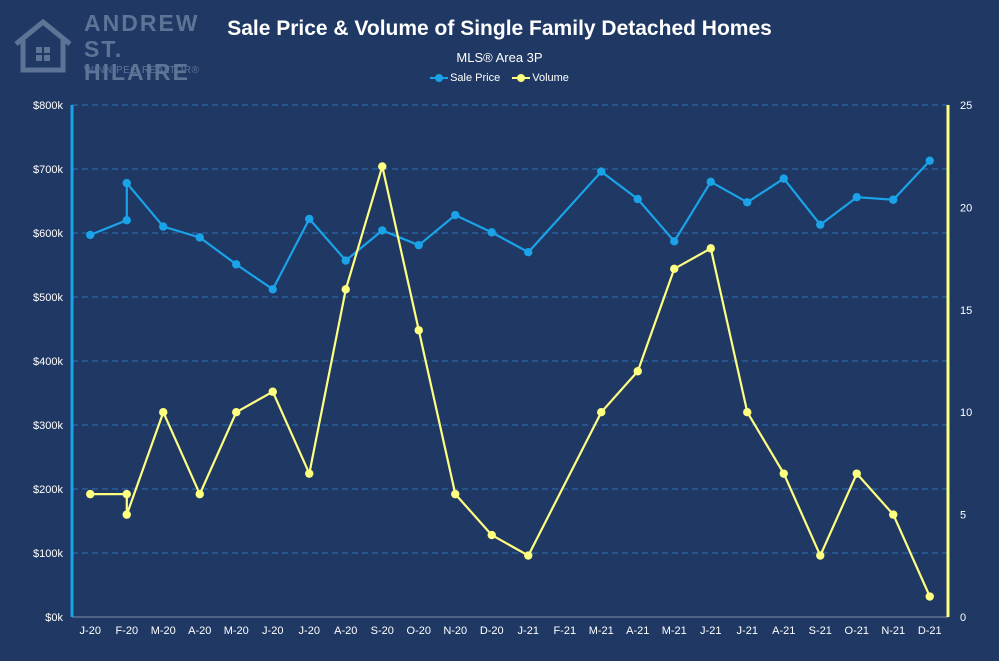 Image resolution: width=999 pixels, height=661 pixels. Describe the element at coordinates (930, 631) in the screenshot. I see `x-tick-label: D-21` at that location.